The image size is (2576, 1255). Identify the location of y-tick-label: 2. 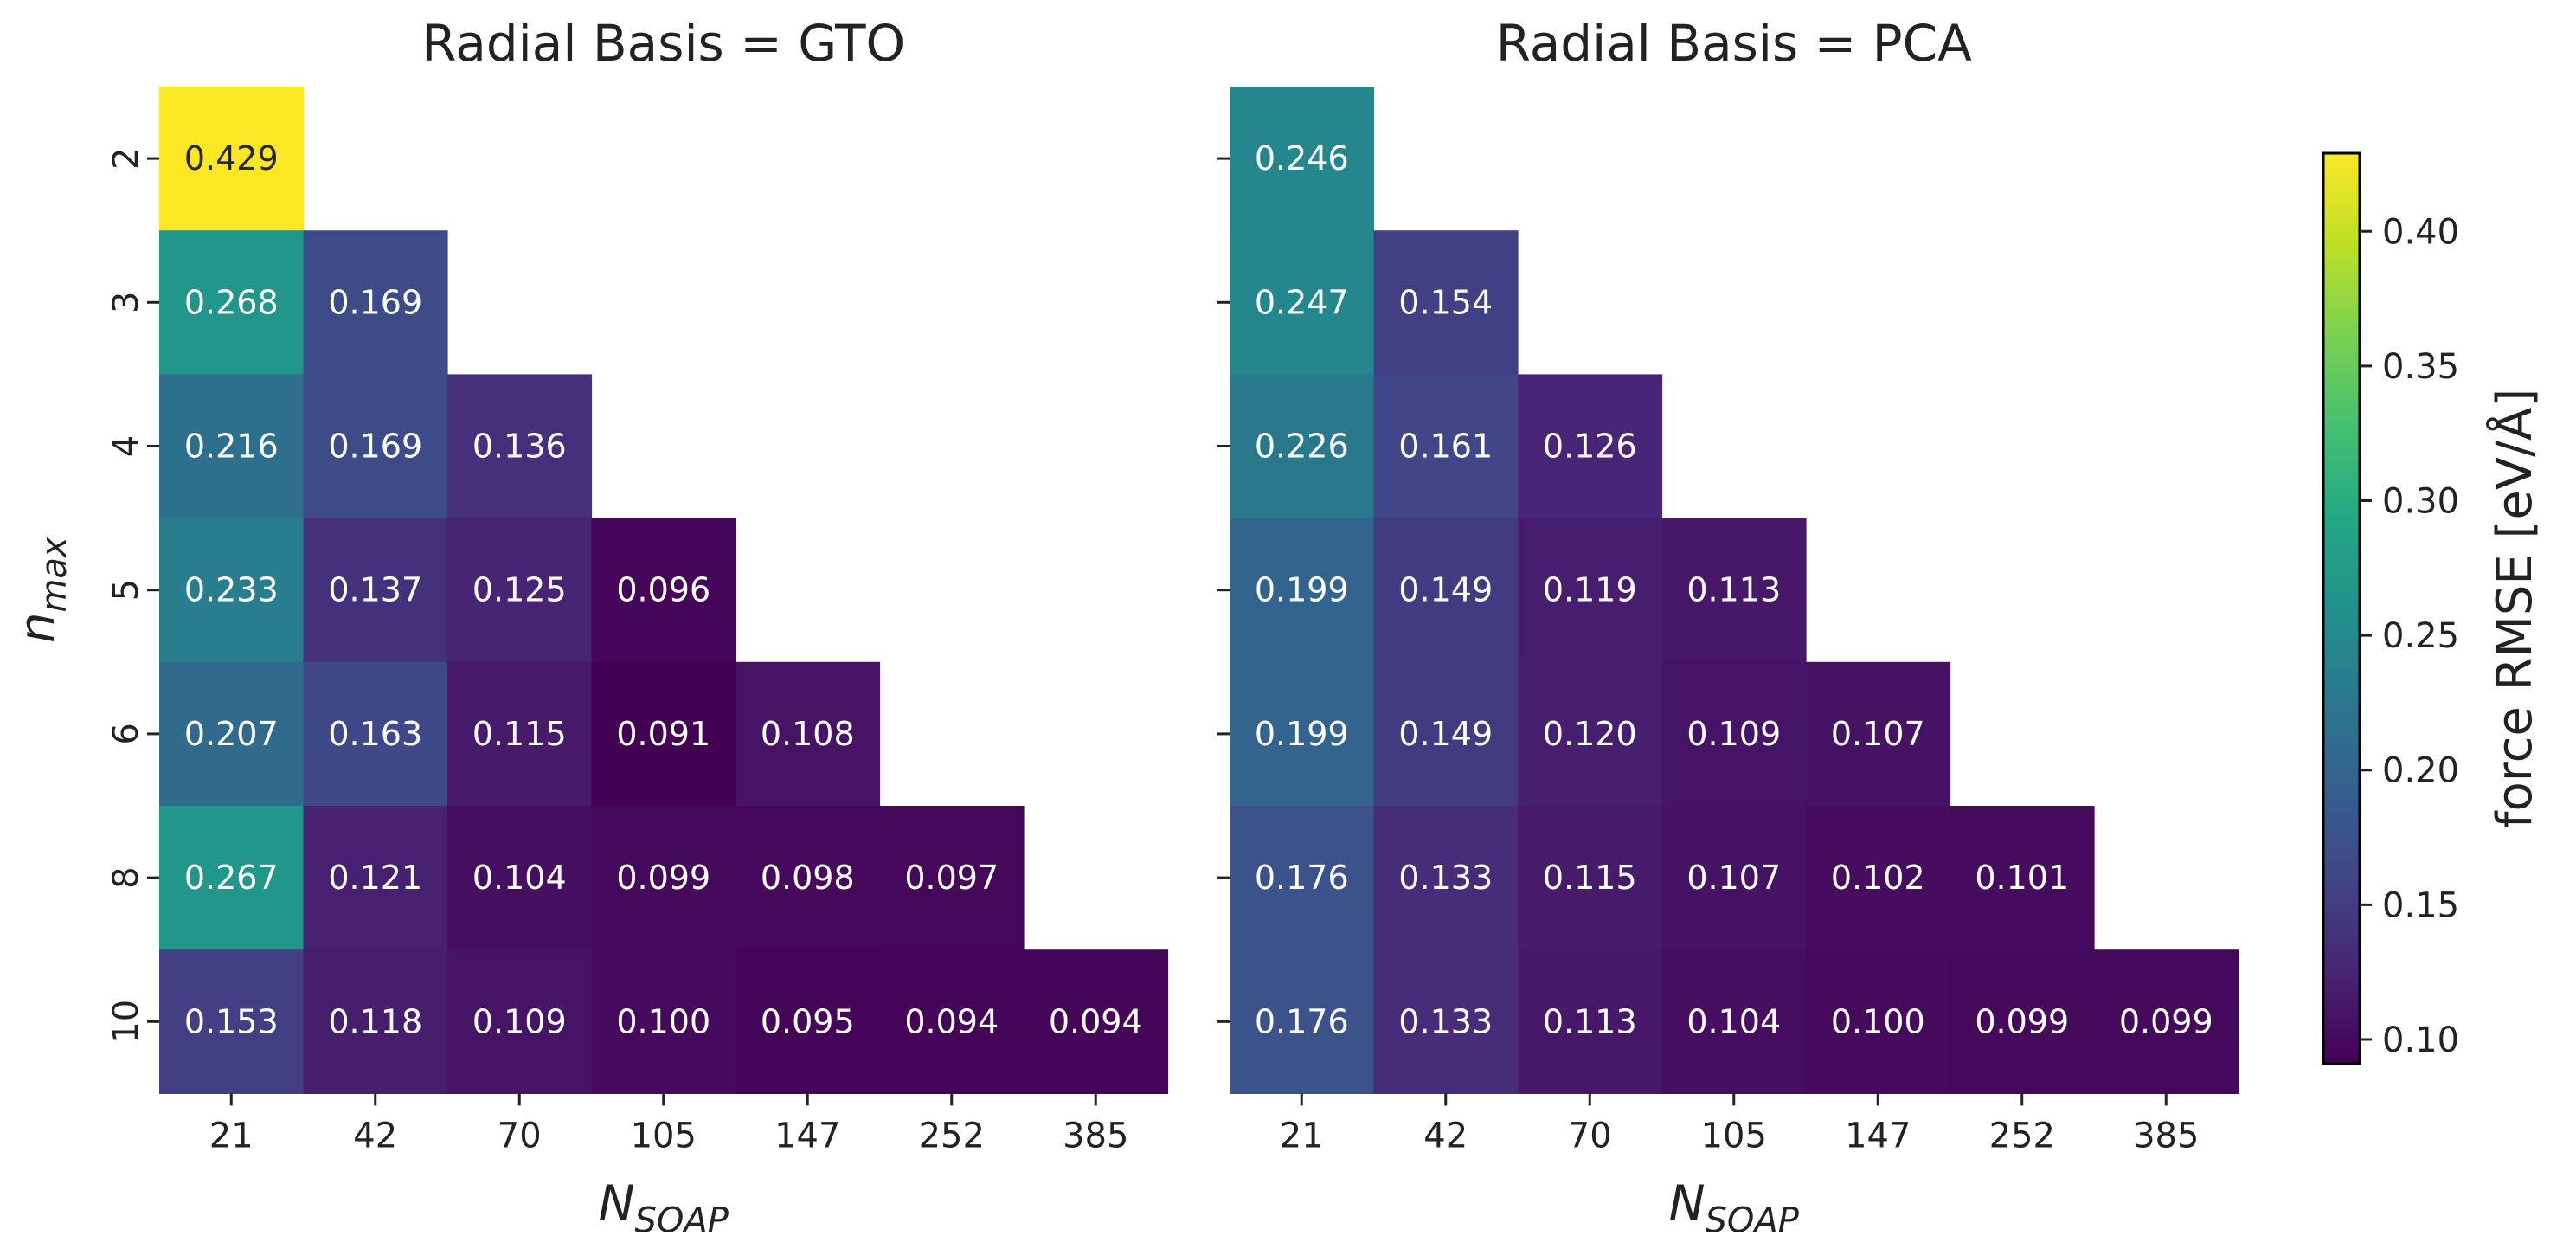
(126, 158).